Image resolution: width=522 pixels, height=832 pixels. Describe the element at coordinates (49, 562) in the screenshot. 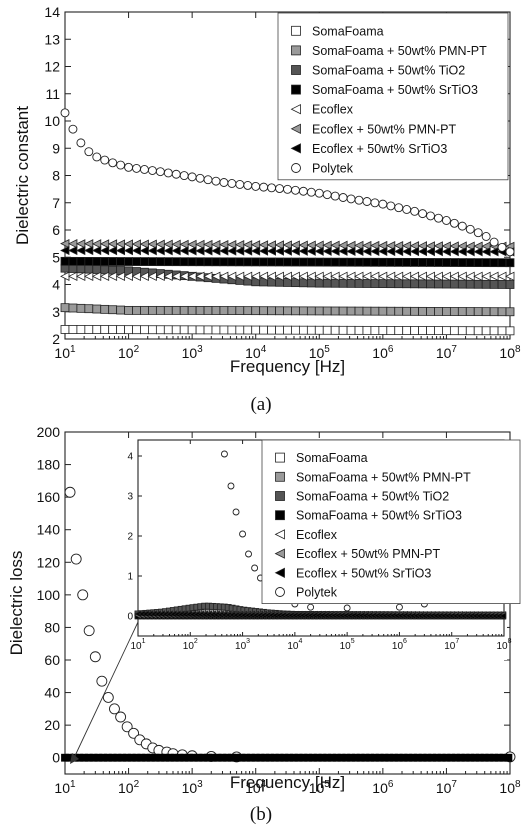

I see `b-y-tick-label: 120` at that location.